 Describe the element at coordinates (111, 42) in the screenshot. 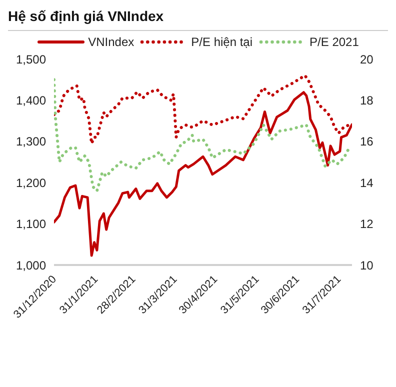

I see `legend-label: VNIndex` at that location.